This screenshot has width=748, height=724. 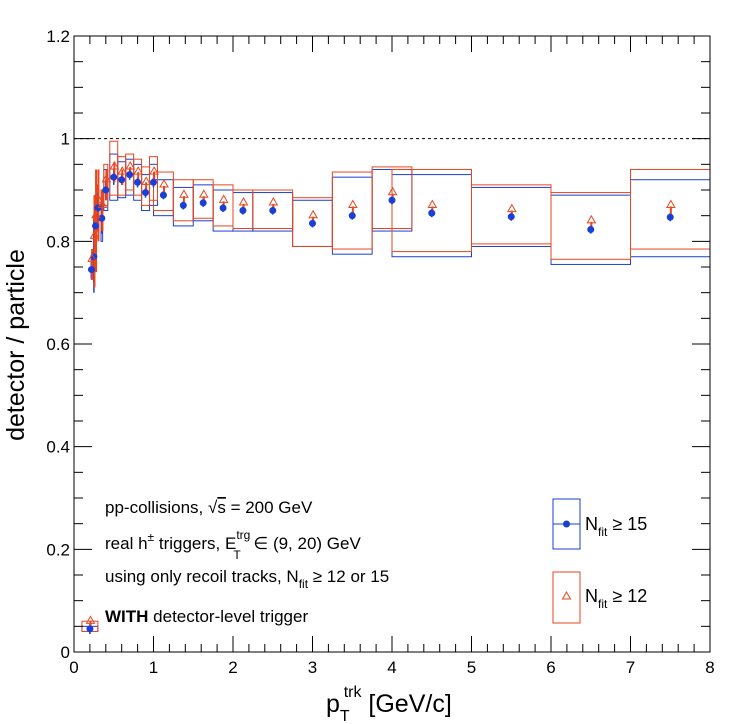 I want to click on x-axis-title-main: p, so click(x=333, y=704).